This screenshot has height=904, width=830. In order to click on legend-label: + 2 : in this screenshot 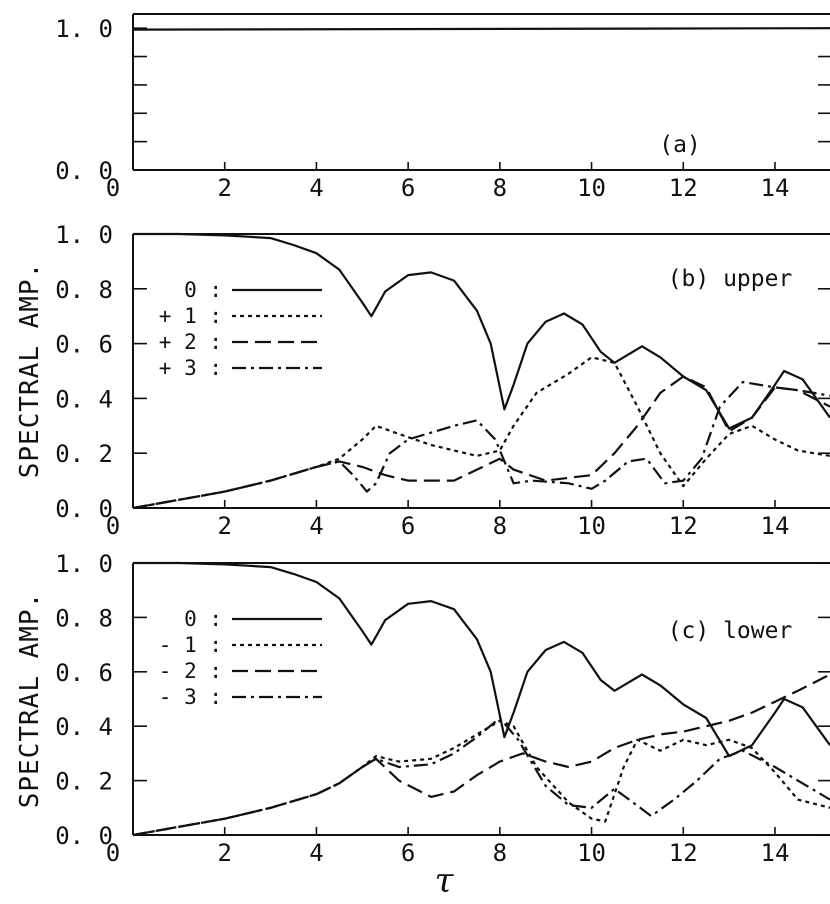, I will do `click(190, 342)`.